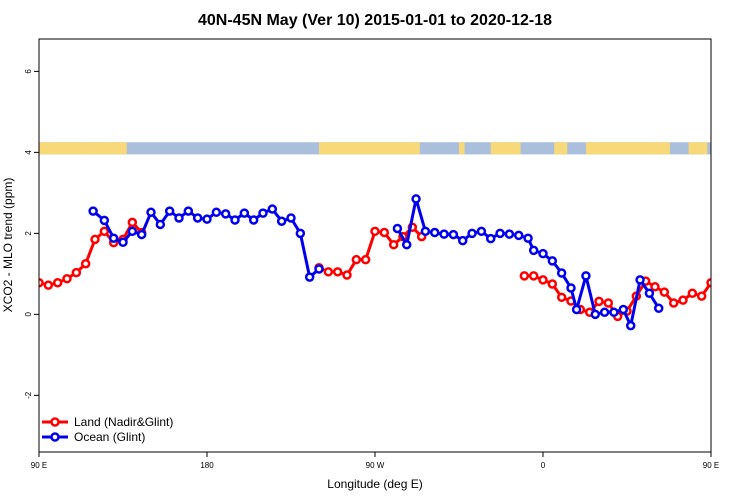 The image size is (750, 500). Describe the element at coordinates (375, 465) in the screenshot. I see `x-tick-label: 90 W` at that location.